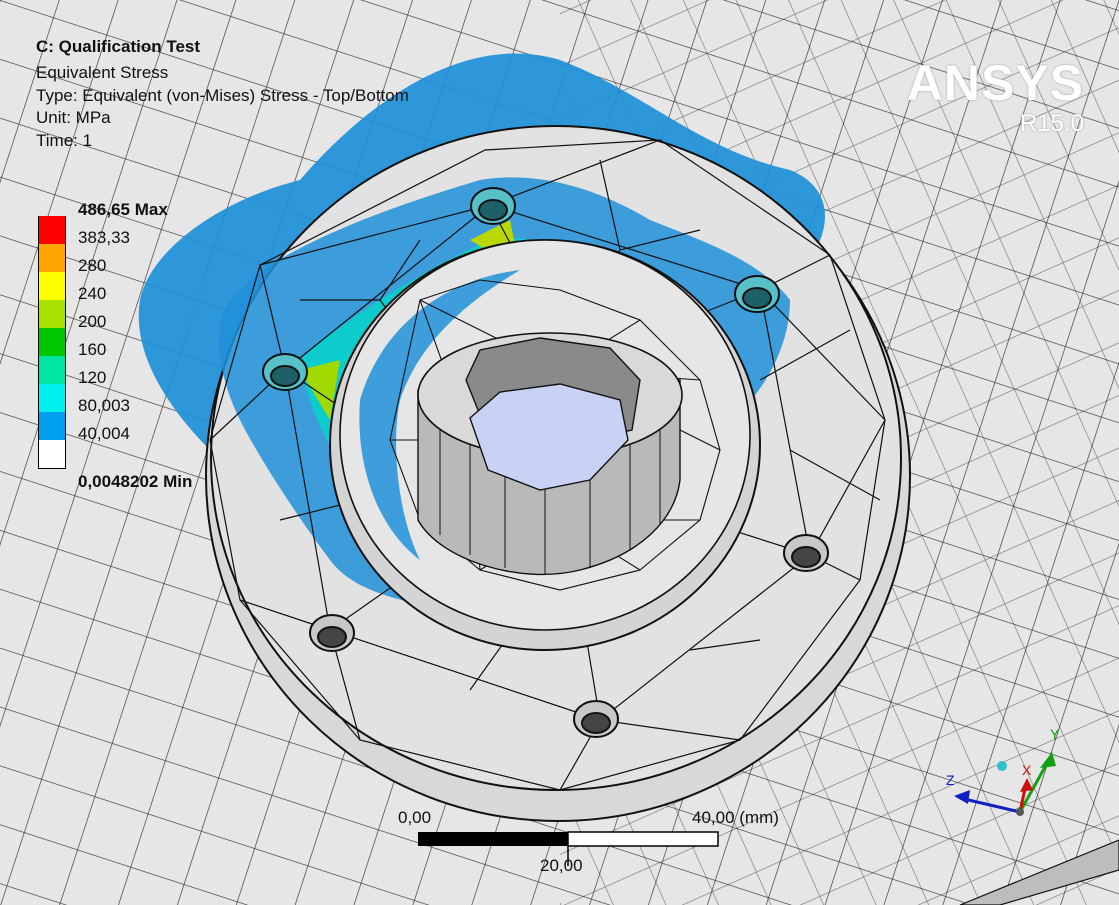 Image resolution: width=1119 pixels, height=905 pixels. I want to click on result-name: Equivalent Stress, so click(102, 72).